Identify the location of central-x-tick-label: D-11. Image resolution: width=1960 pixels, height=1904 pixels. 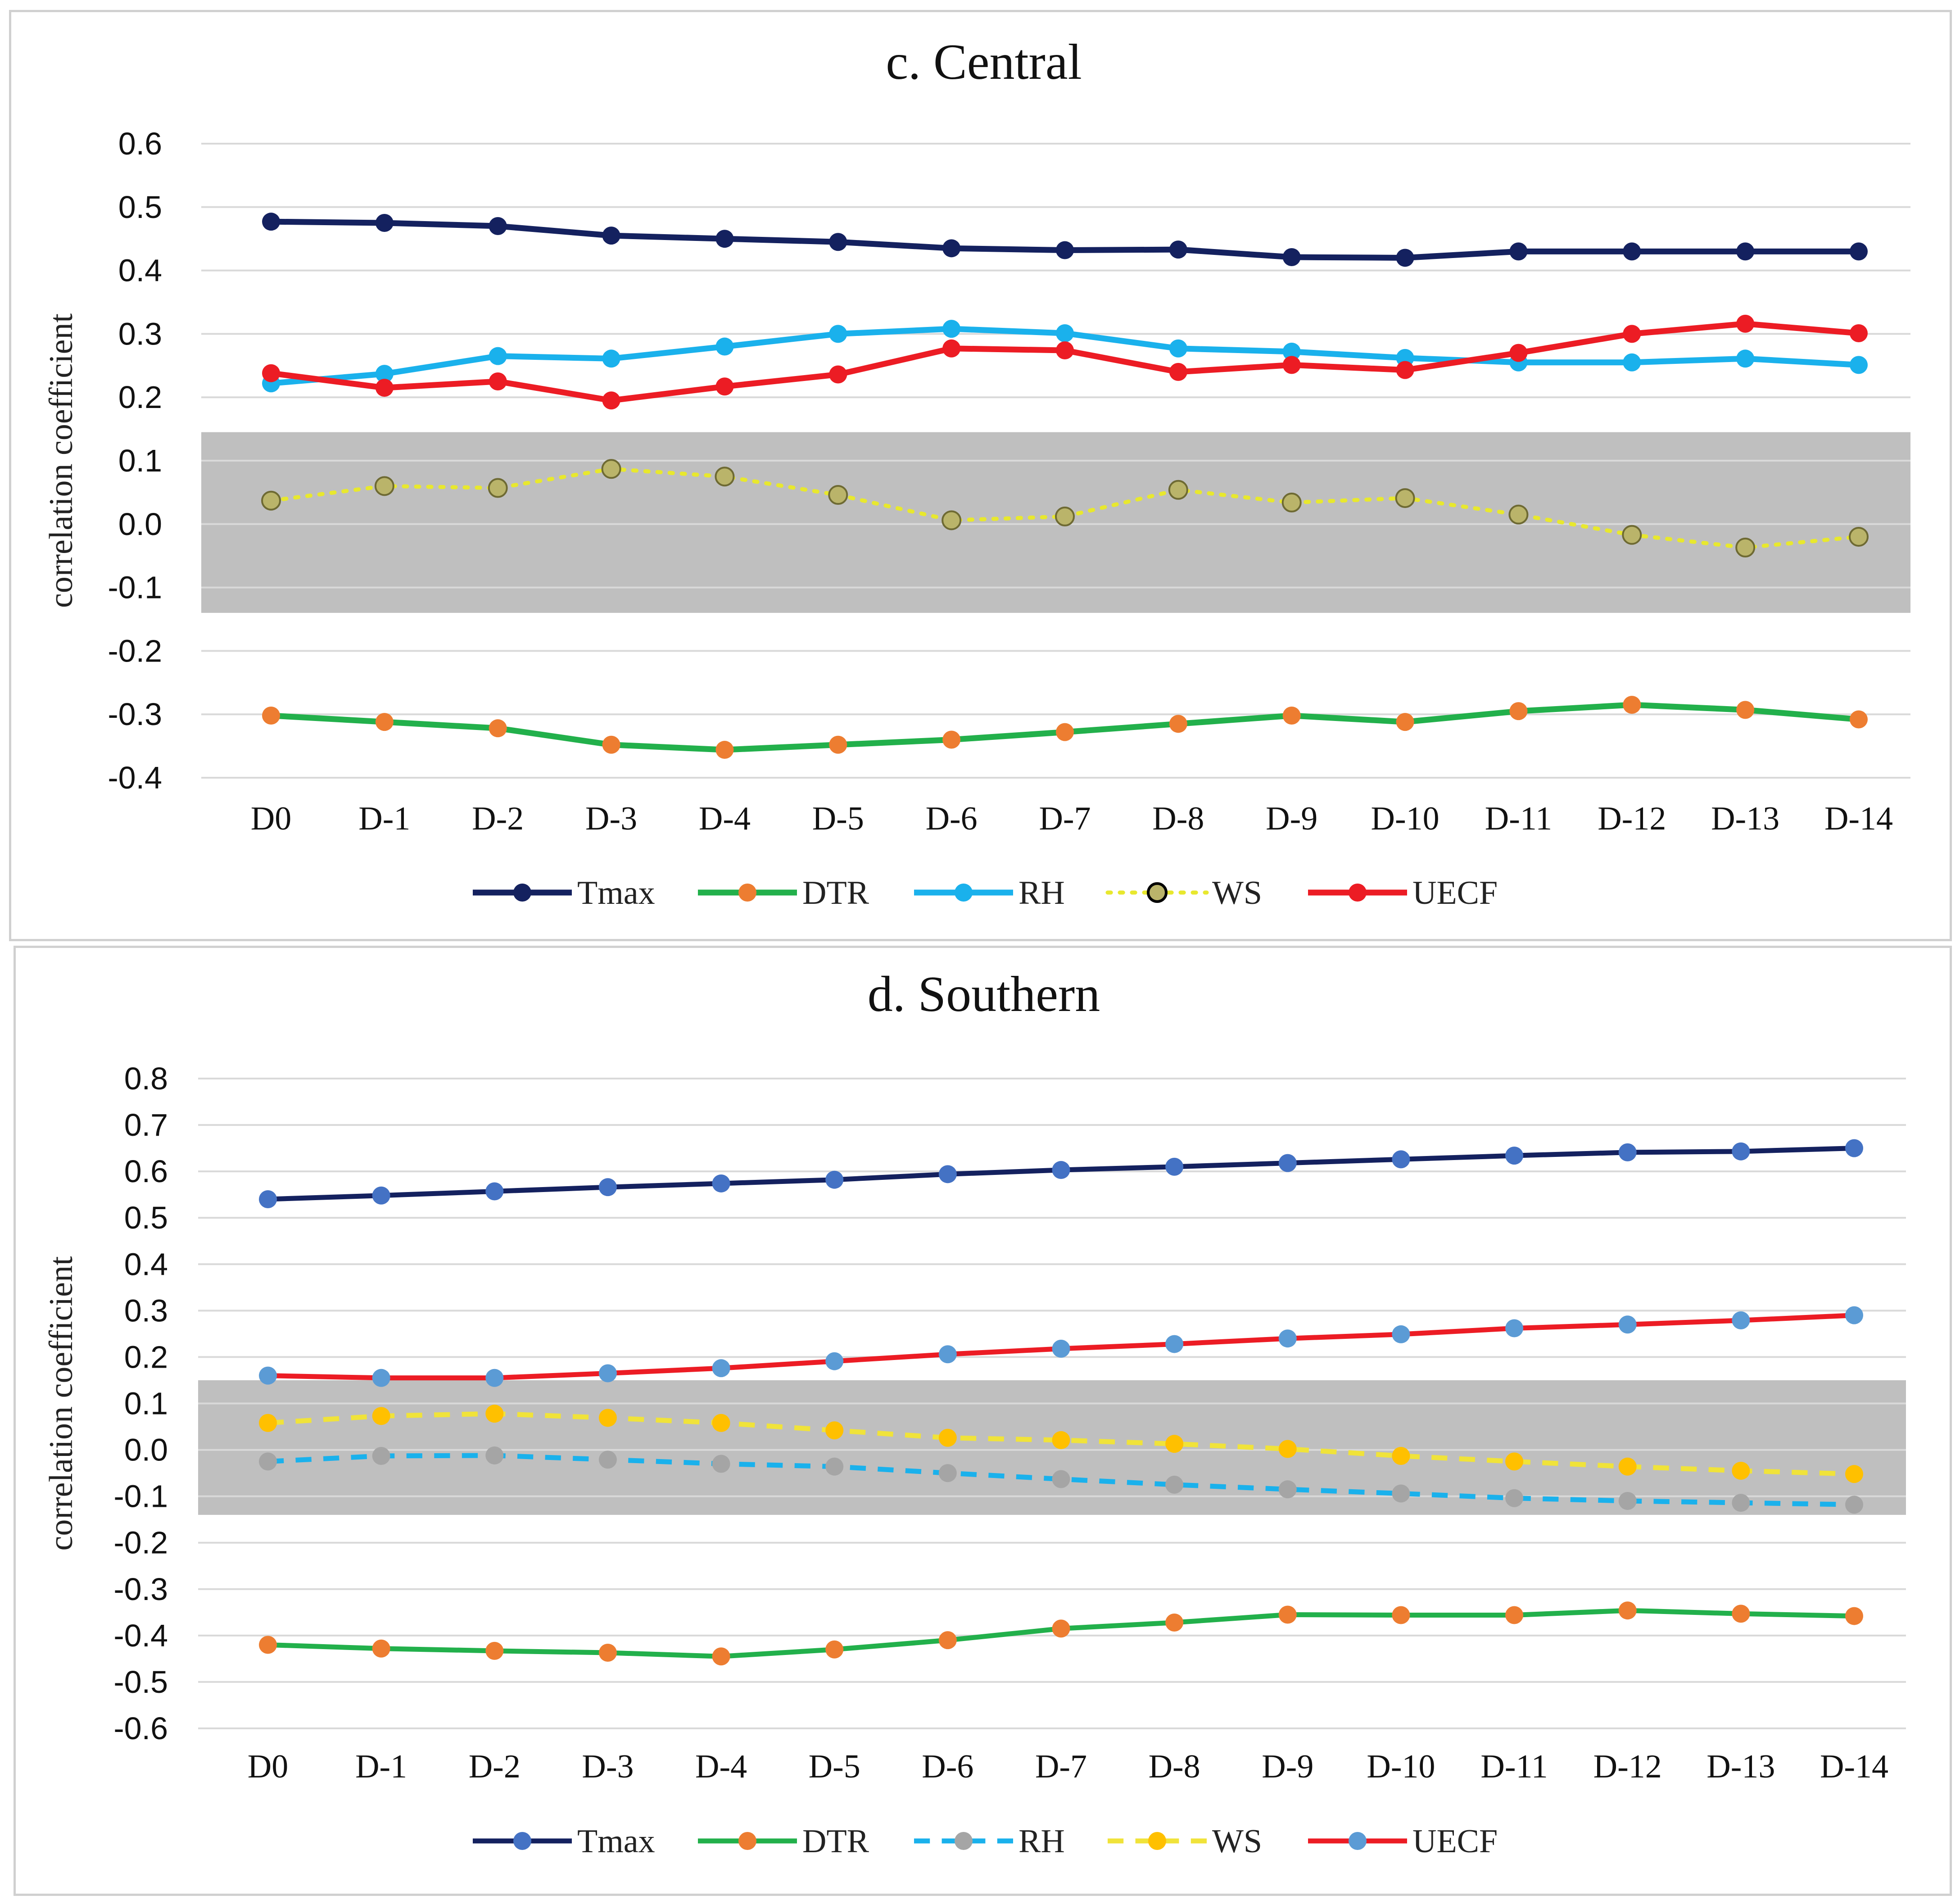
(1518, 819).